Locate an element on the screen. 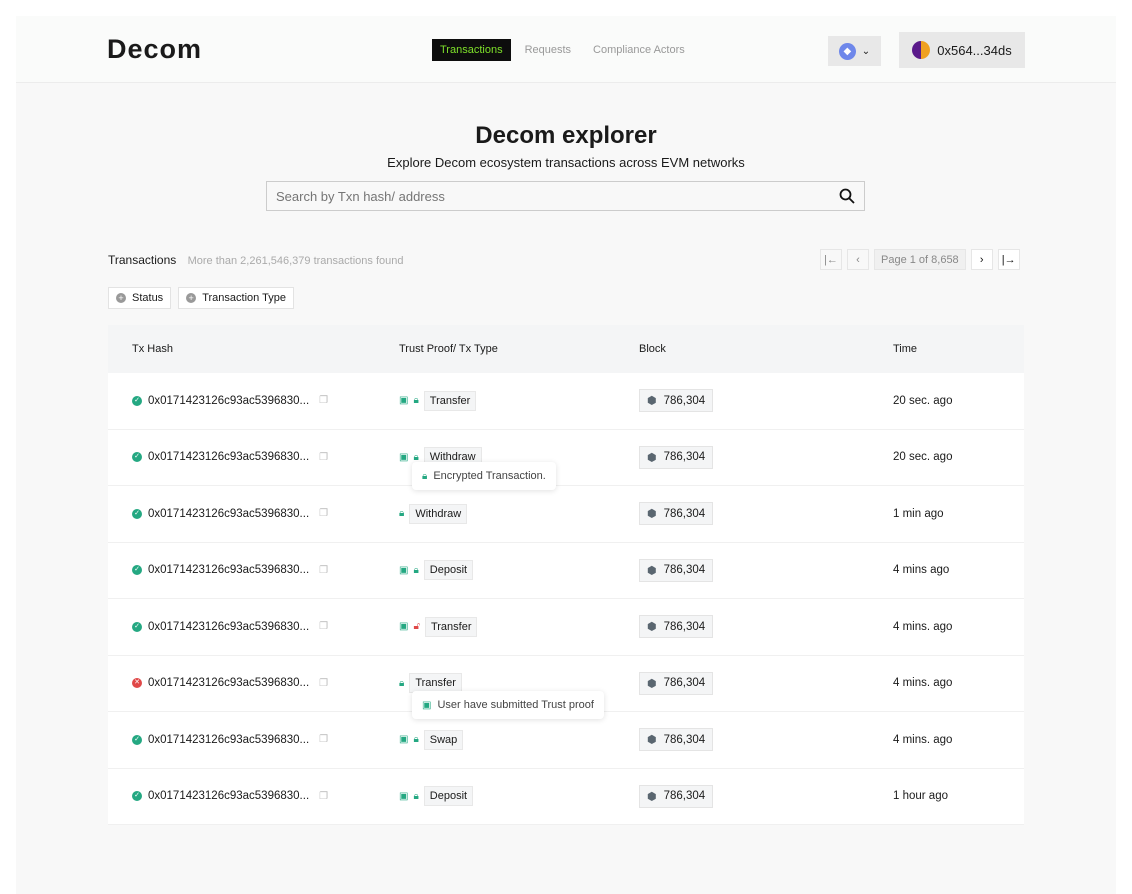 This screenshot has height=894, width=1132. prev-page-button: ‹ is located at coordinates (858, 259).